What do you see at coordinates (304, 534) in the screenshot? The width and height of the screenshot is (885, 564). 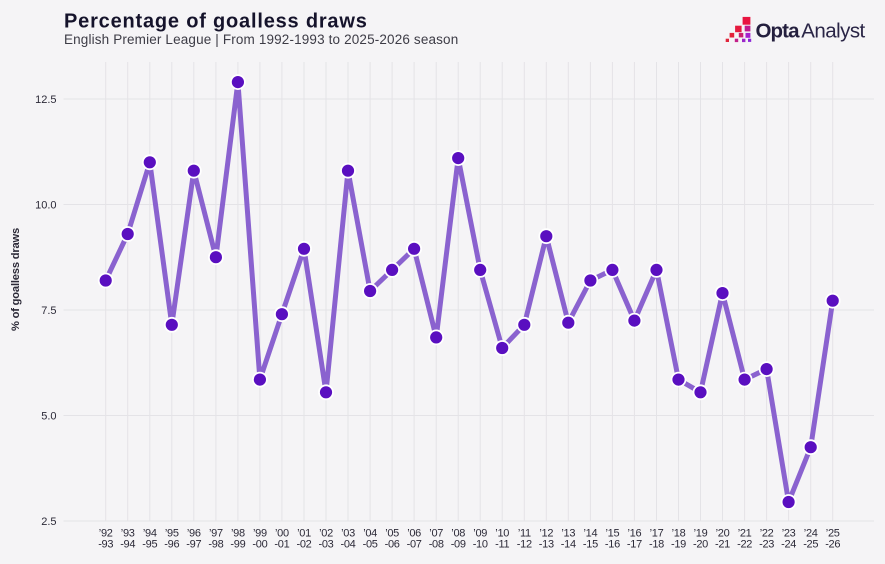 I see `svg-text: ’01` at bounding box center [304, 534].